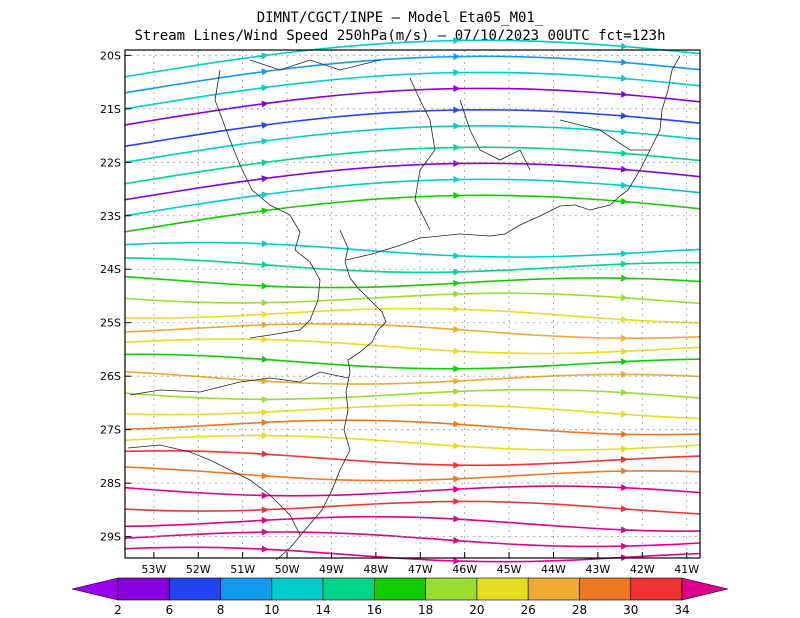  Describe the element at coordinates (681, 610) in the screenshot. I see `colorbar-label: 34` at that location.